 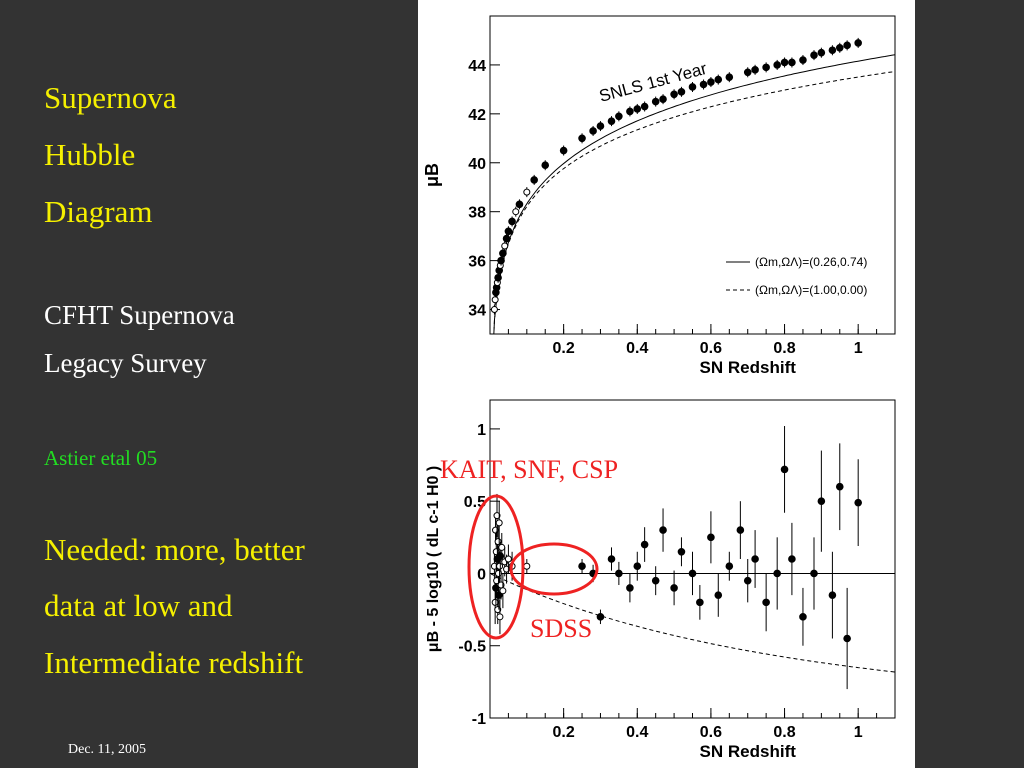 I want to click on top-chart-y-tick-label: 38, so click(x=477, y=213).